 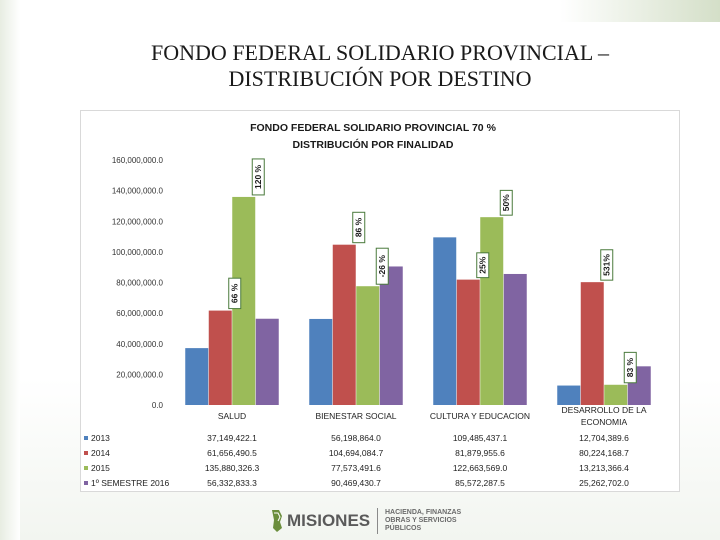 I want to click on y-tick-label: 100,000,000.0, so click(x=138, y=252).